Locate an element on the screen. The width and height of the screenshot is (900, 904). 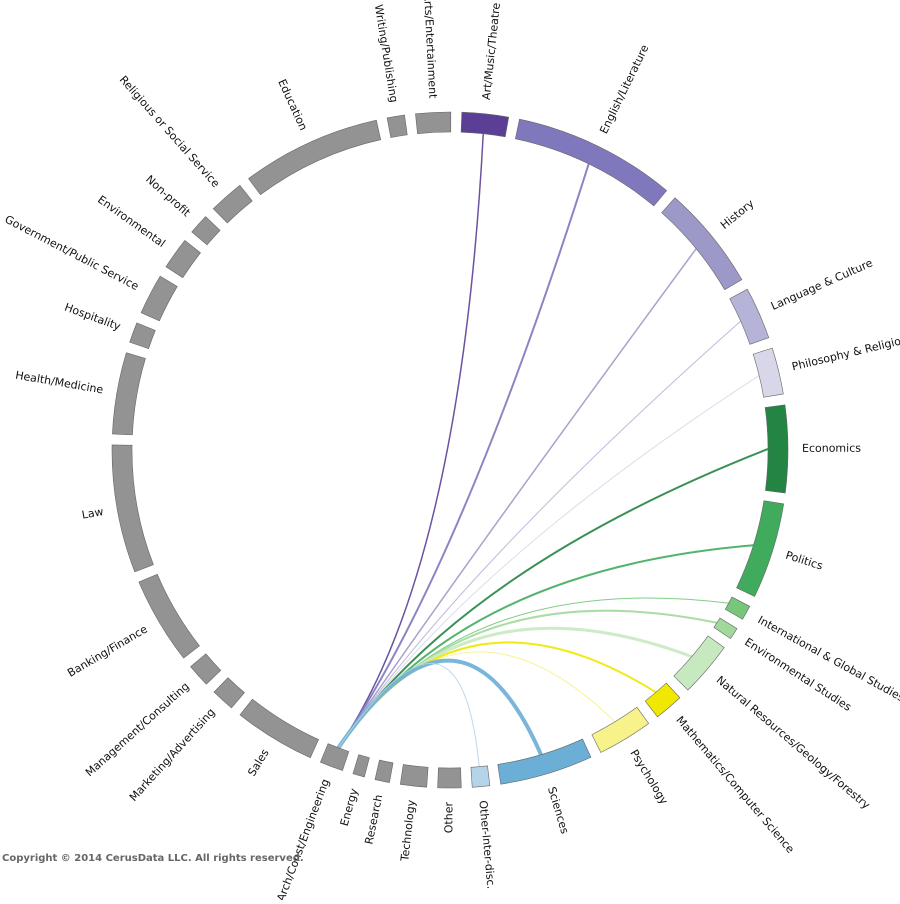
segment-label: Technology is located at coordinates (408, 831).